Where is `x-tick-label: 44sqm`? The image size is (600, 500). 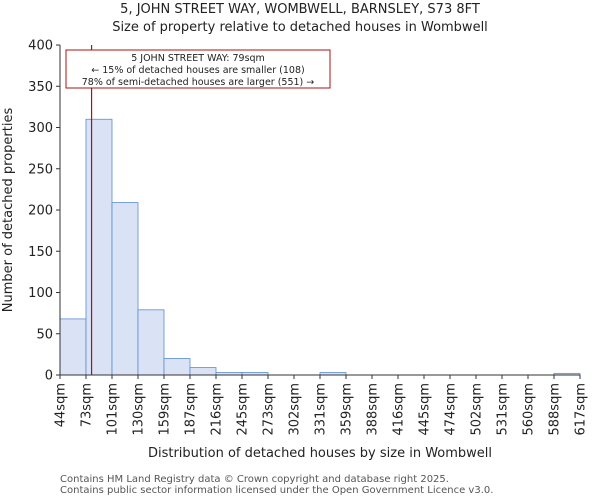 x-tick-label: 44sqm is located at coordinates (61, 405).